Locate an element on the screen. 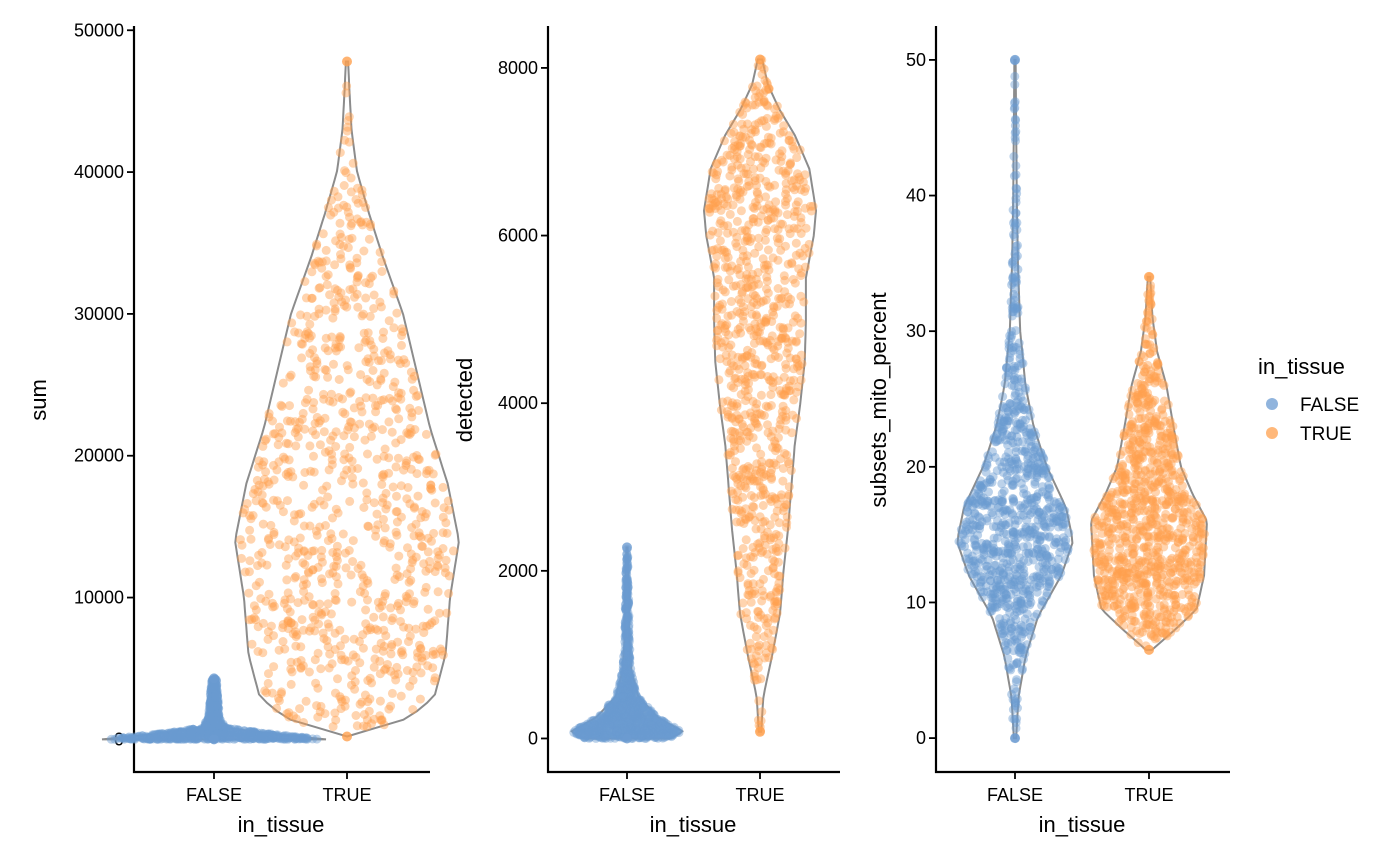 The height and width of the screenshot is (865, 1400). extreme-point is located at coordinates (214, 678).